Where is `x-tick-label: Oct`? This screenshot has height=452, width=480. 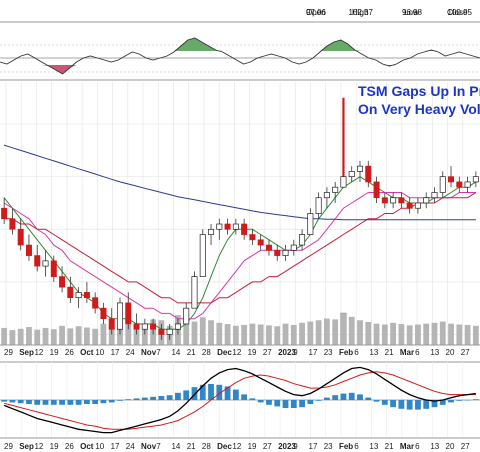
x-tick-label: Oct is located at coordinates (87, 352).